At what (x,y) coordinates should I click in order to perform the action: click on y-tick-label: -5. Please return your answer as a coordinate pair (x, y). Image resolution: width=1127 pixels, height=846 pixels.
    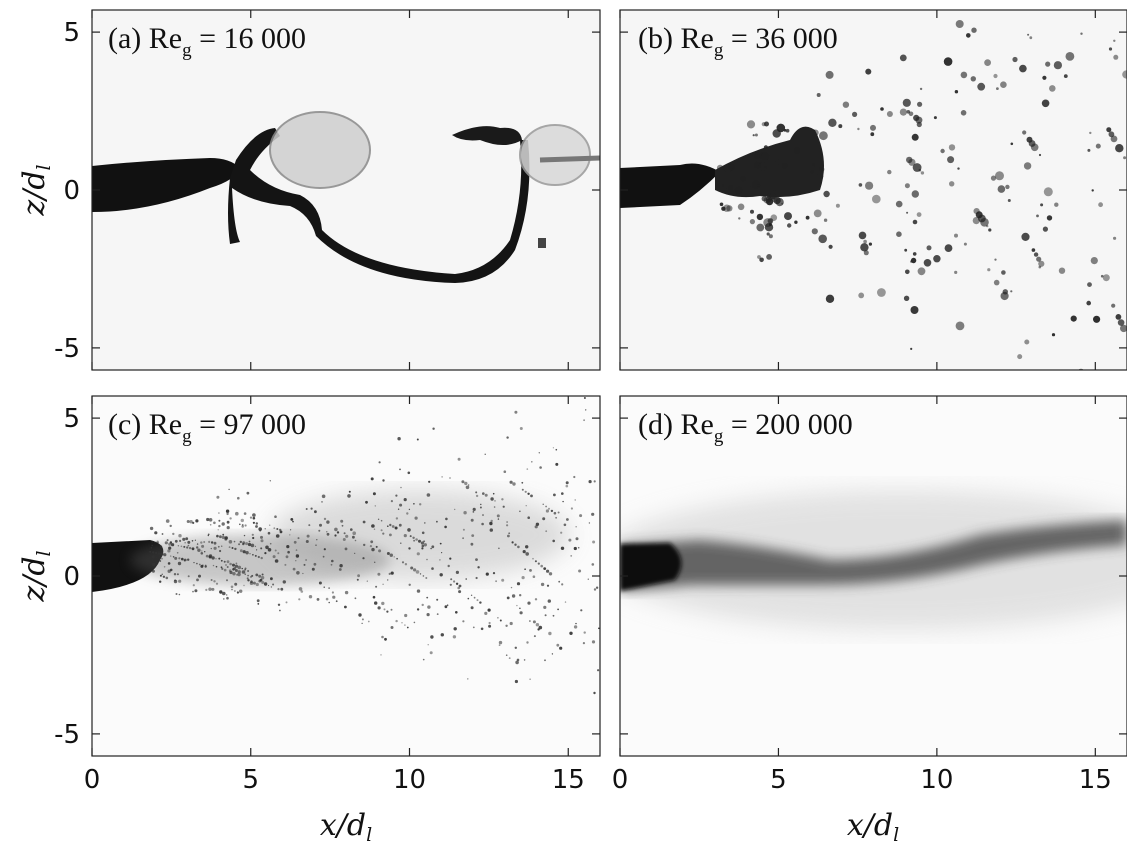
    Looking at the image, I should click on (67, 735).